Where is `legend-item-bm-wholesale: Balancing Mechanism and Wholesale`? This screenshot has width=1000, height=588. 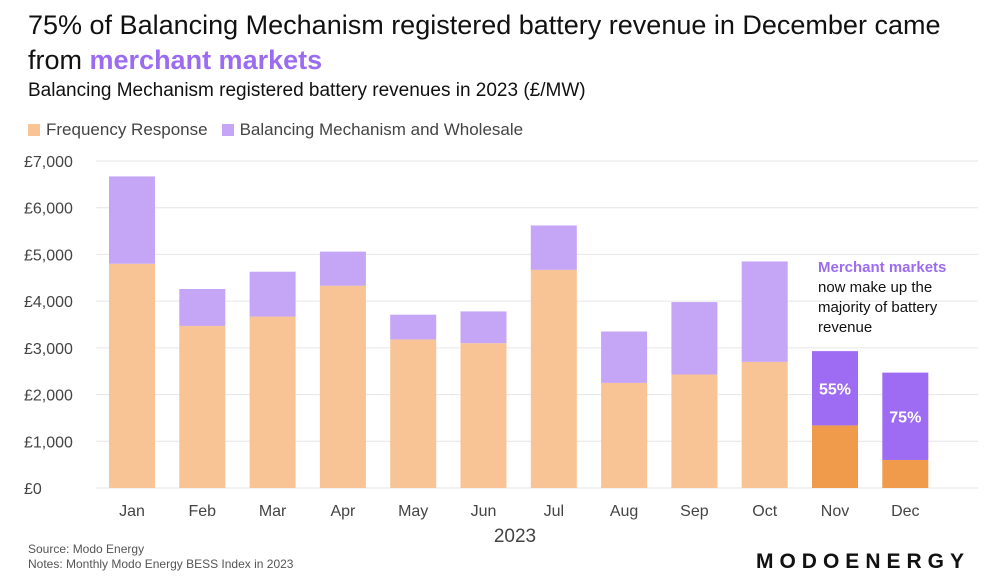 legend-item-bm-wholesale: Balancing Mechanism and Wholesale is located at coordinates (372, 130).